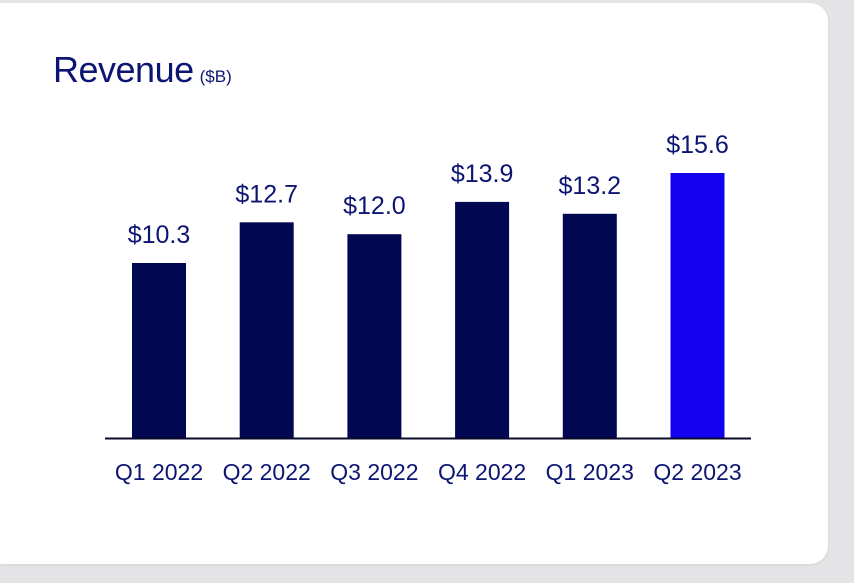 The height and width of the screenshot is (583, 854). Describe the element at coordinates (159, 235) in the screenshot. I see `value-label: $10.3` at that location.